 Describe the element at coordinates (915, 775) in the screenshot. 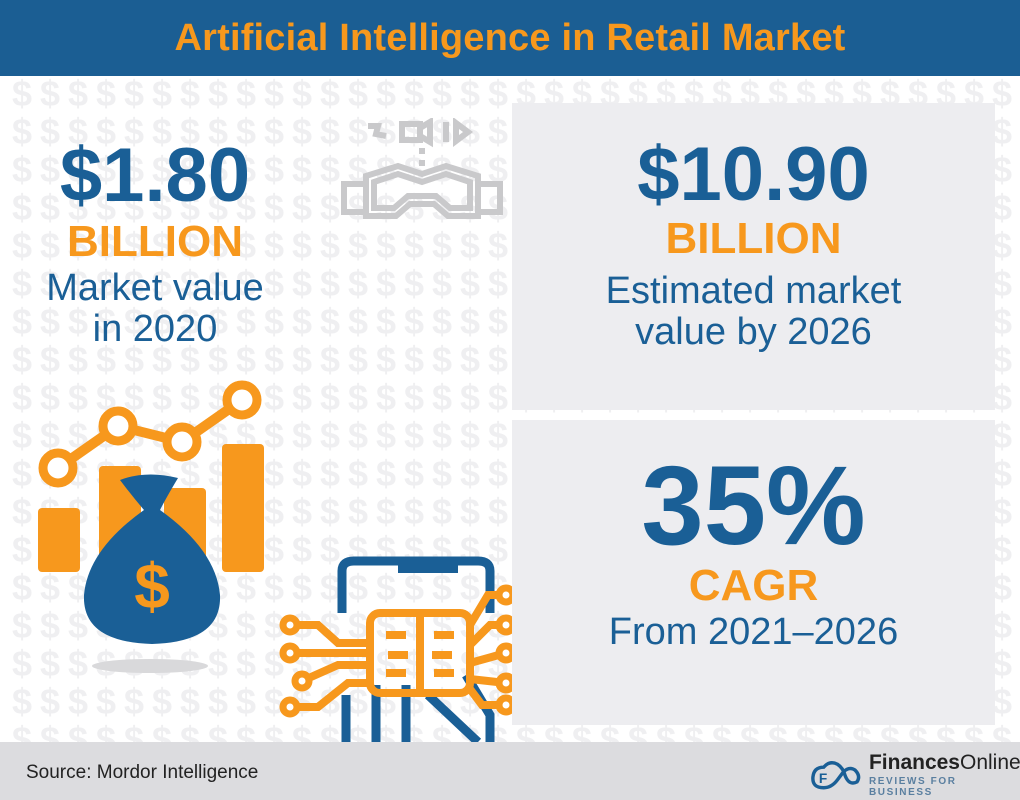

I see `financesonline-logo: F FinancesOnline REVIEWS FOR BUSINESS` at that location.